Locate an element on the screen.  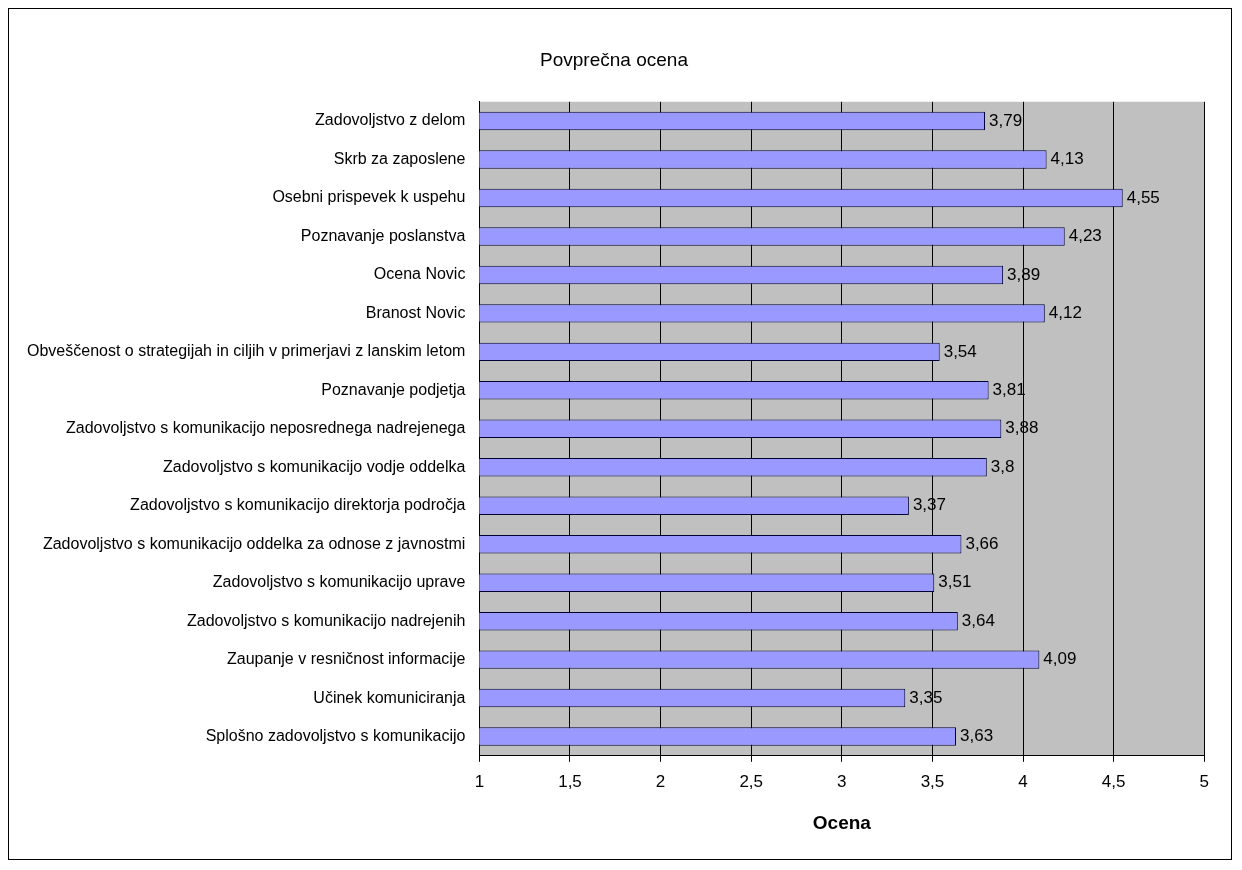
x-axis-title: Ocena is located at coordinates (842, 822).